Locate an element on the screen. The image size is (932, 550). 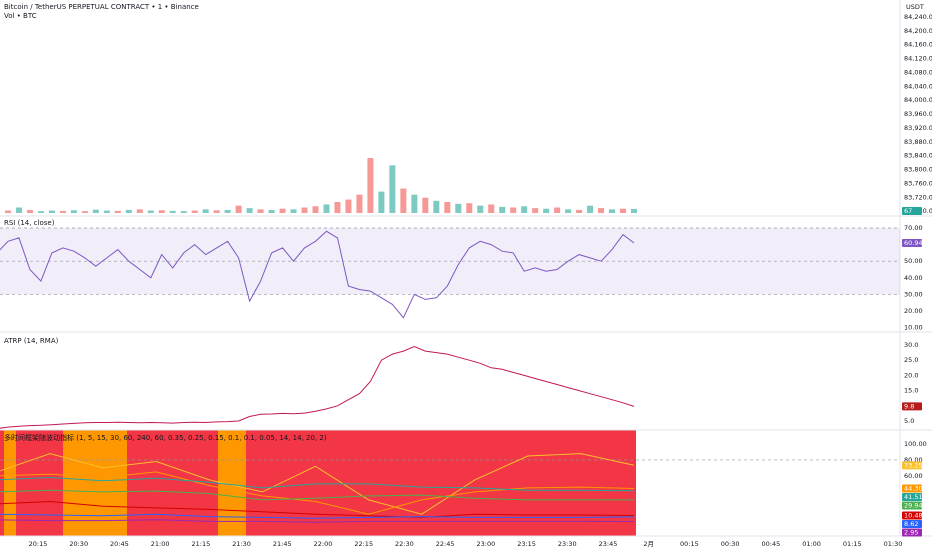
axis-tick-label: 50.00 is located at coordinates (913, 261).